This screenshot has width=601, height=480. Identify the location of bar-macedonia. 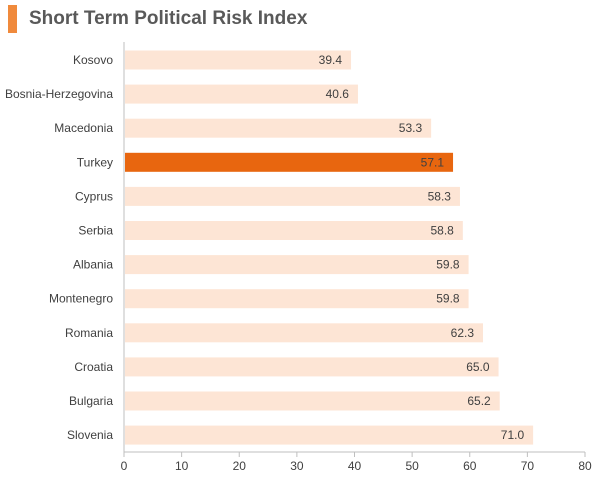
(278, 128).